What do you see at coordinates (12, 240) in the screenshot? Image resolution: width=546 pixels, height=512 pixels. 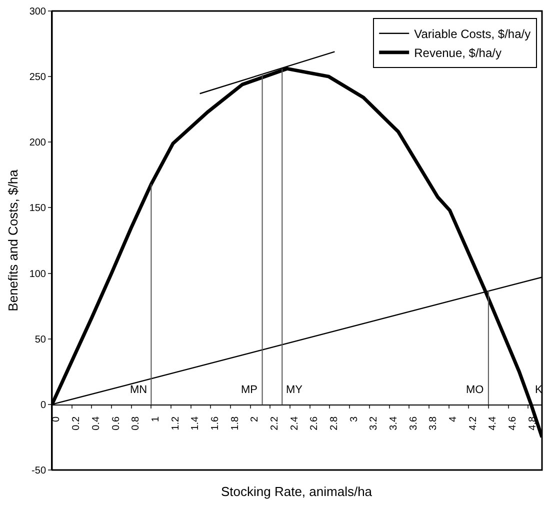 I see `y-axis-title: Benefits and Costs, $/ha` at bounding box center [12, 240].